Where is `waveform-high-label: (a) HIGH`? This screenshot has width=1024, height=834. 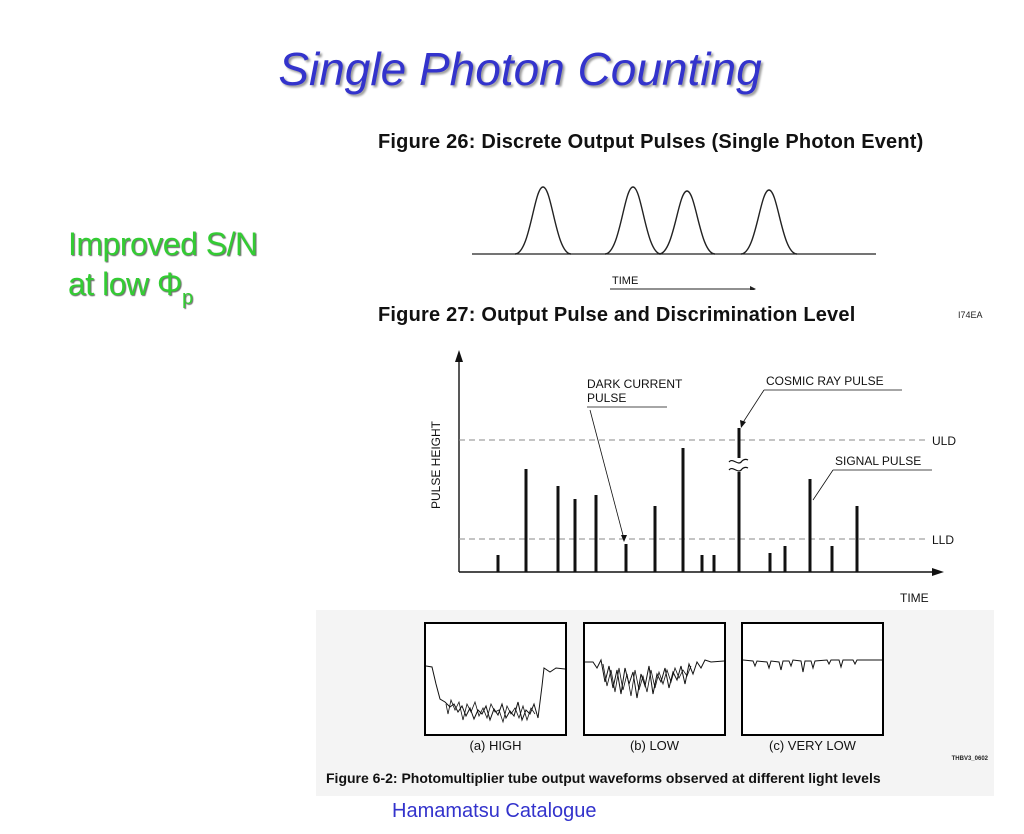 waveform-high-label: (a) HIGH is located at coordinates (495, 745).